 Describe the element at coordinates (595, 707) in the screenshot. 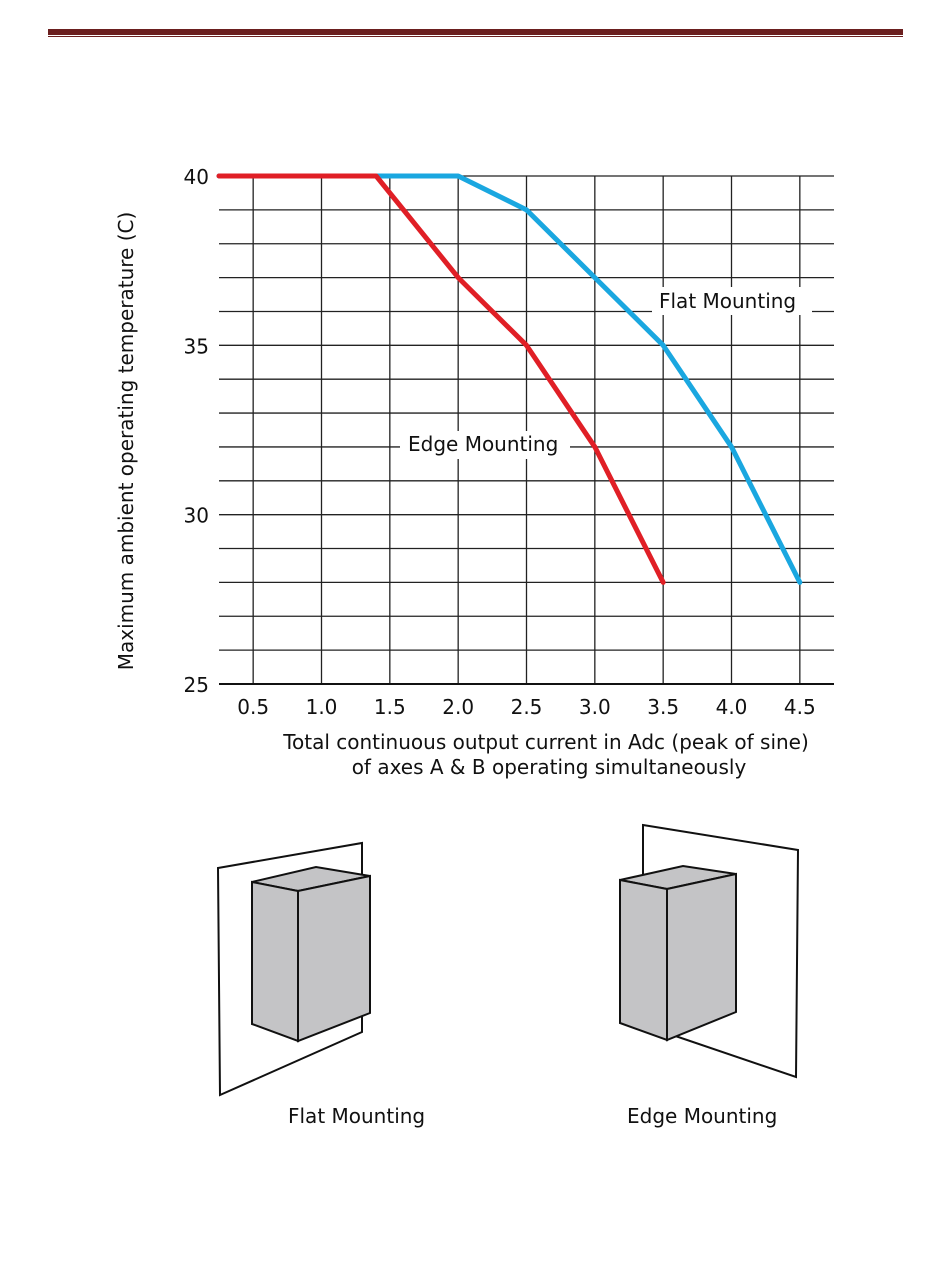

I see `x-tick-label: 3.0` at that location.